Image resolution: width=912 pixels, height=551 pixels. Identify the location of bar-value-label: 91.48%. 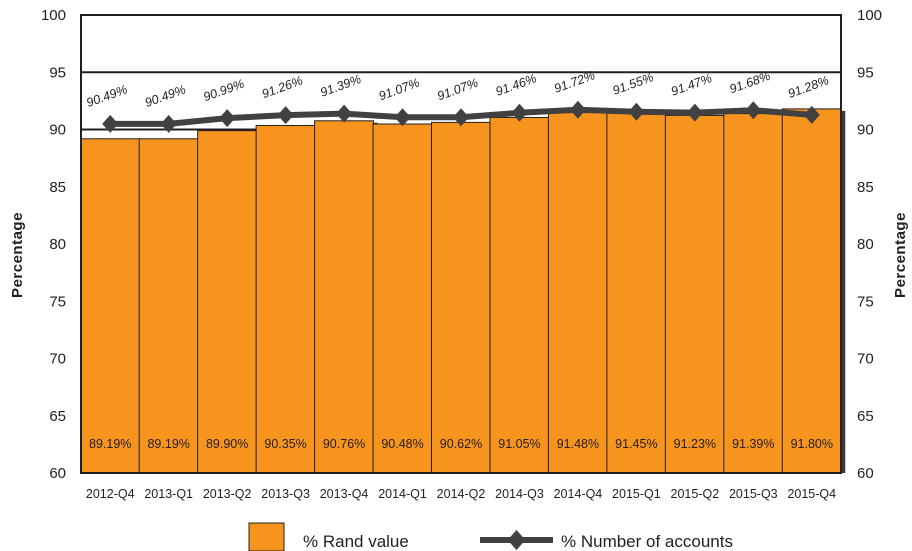
(578, 444).